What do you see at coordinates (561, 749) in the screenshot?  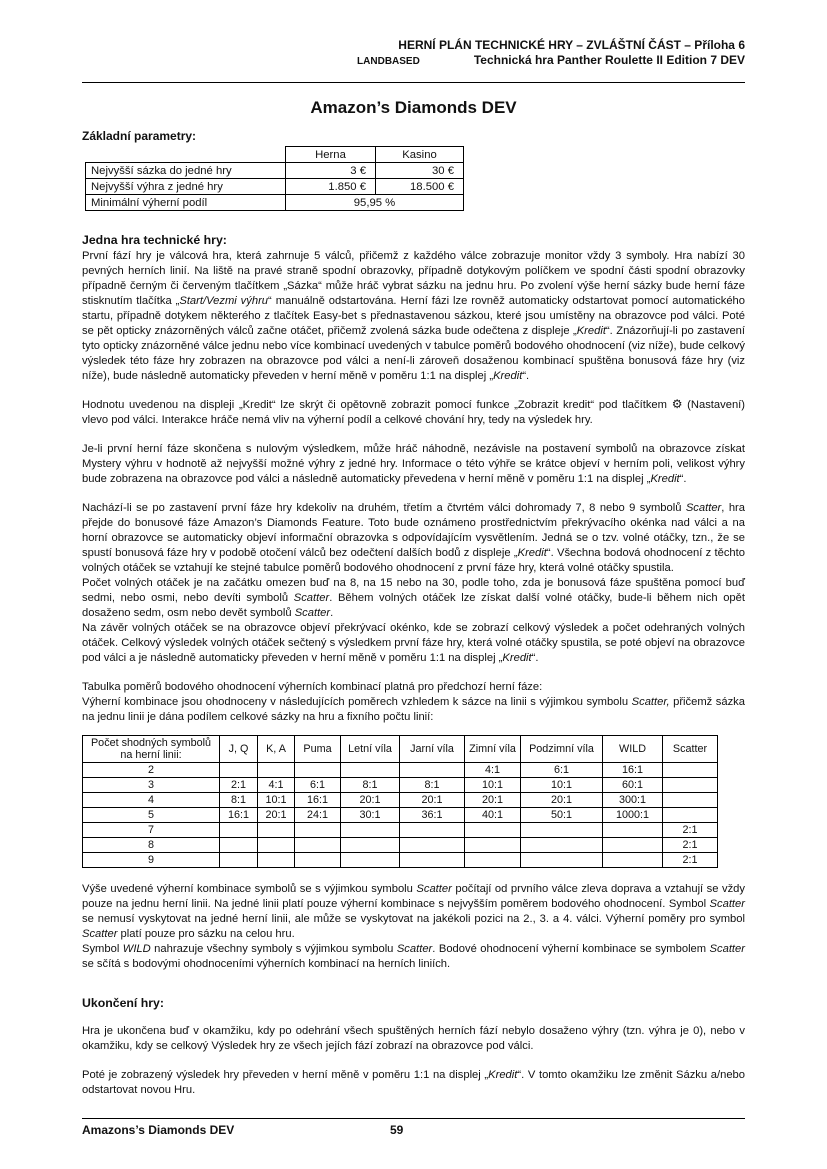 I see `paytable-column-header: Podzimní víla` at bounding box center [561, 749].